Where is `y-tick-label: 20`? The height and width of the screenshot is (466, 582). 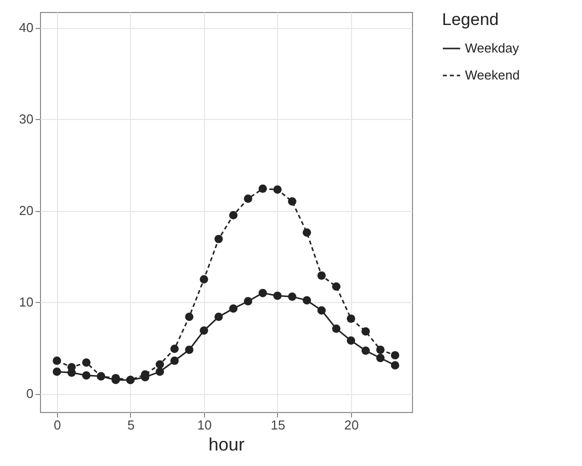 y-tick-label: 20 is located at coordinates (26, 210).